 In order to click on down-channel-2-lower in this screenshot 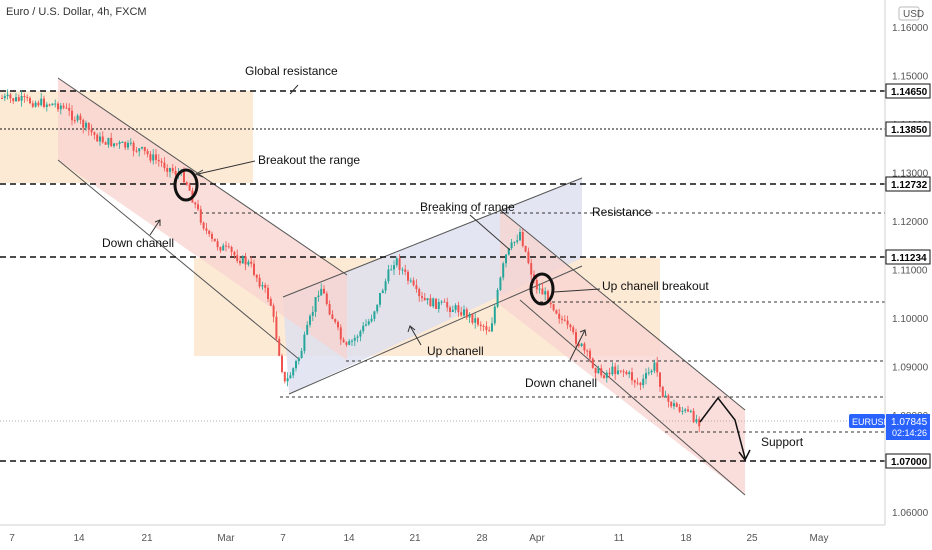, I will do `click(632, 397)`.